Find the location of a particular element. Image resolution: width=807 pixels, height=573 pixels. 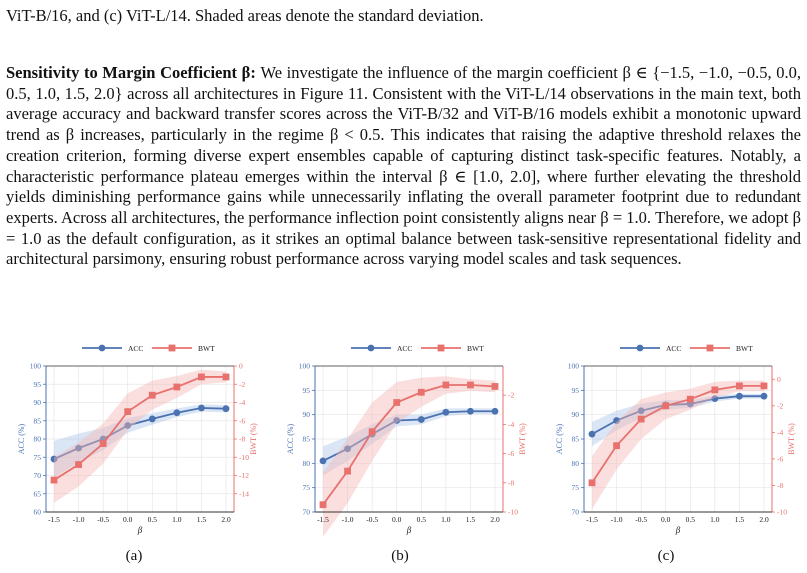

subfigure-label-c: (c) is located at coordinates (666, 556).